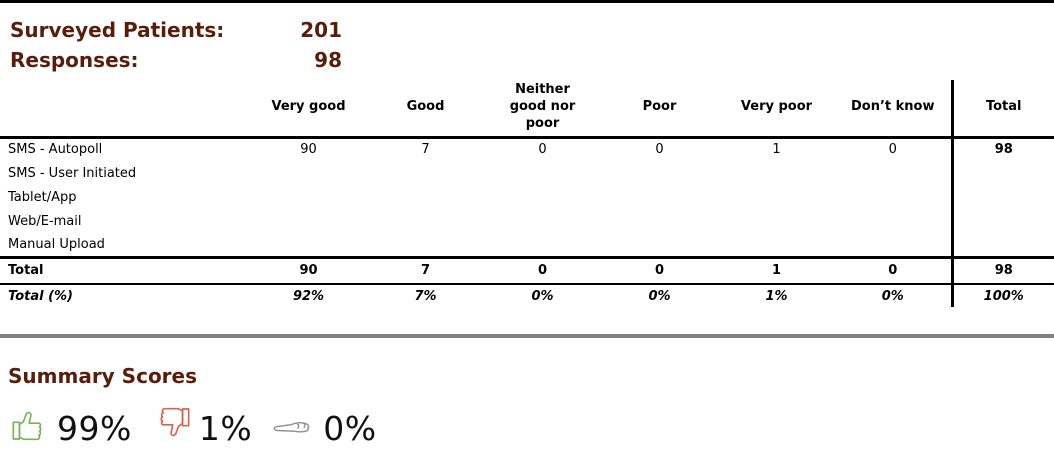 Image resolution: width=1054 pixels, height=463 pixels. I want to click on total-row-label: Total, so click(125, 271).